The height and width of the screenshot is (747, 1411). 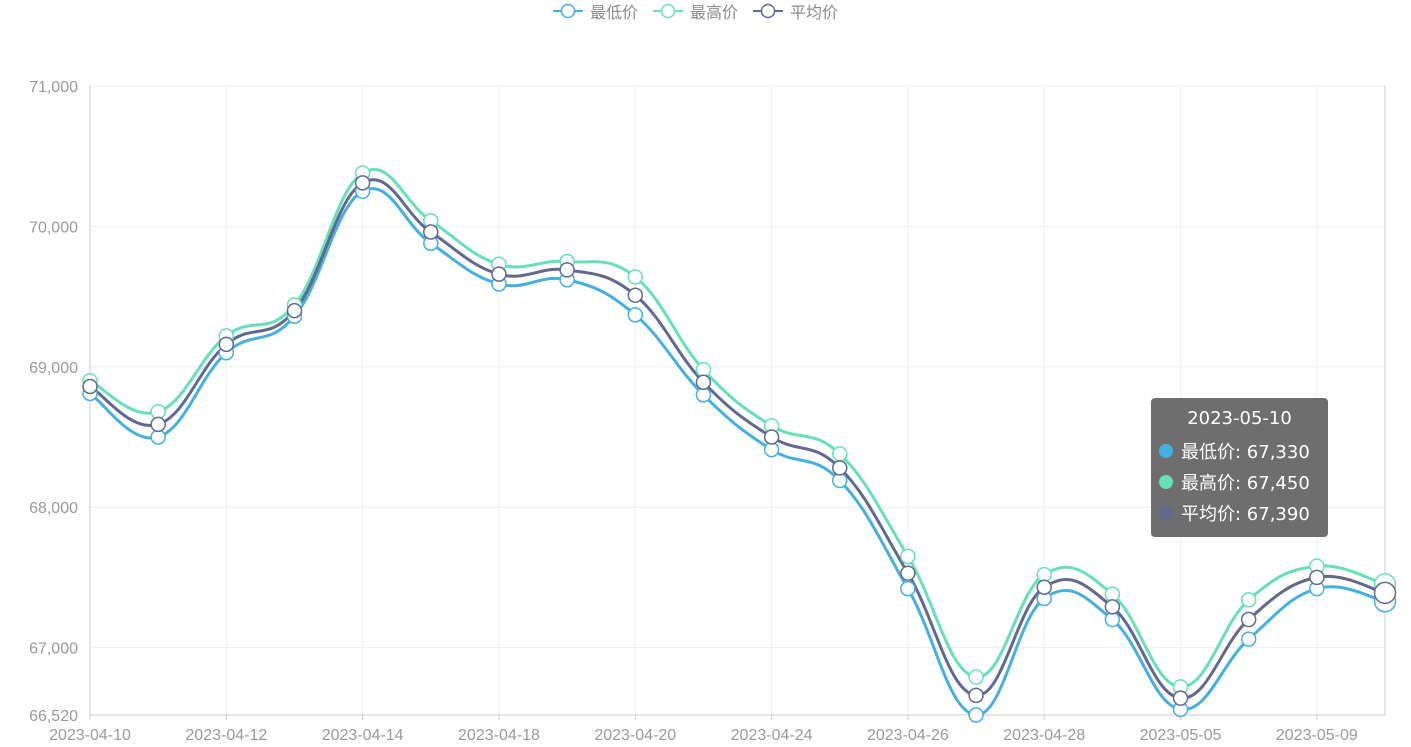 I want to click on y-tick-label: 66,520, so click(x=53, y=716).